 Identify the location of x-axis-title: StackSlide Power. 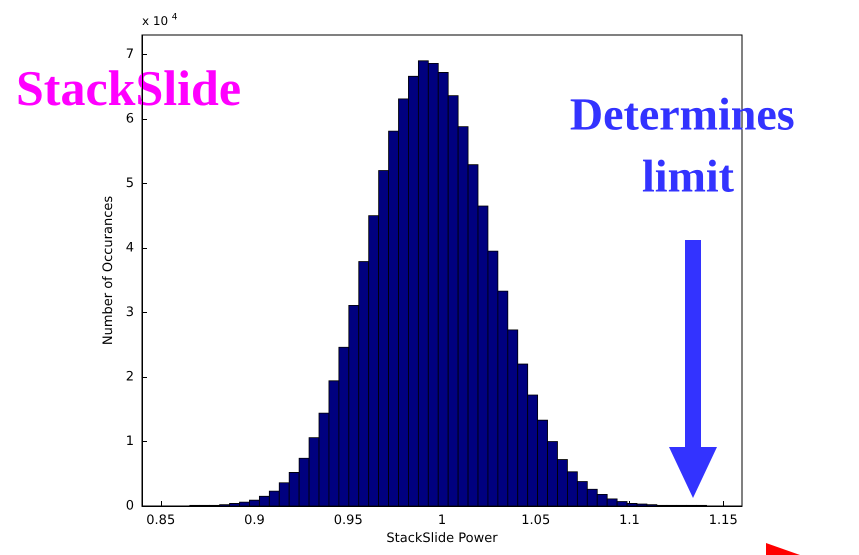
(442, 538).